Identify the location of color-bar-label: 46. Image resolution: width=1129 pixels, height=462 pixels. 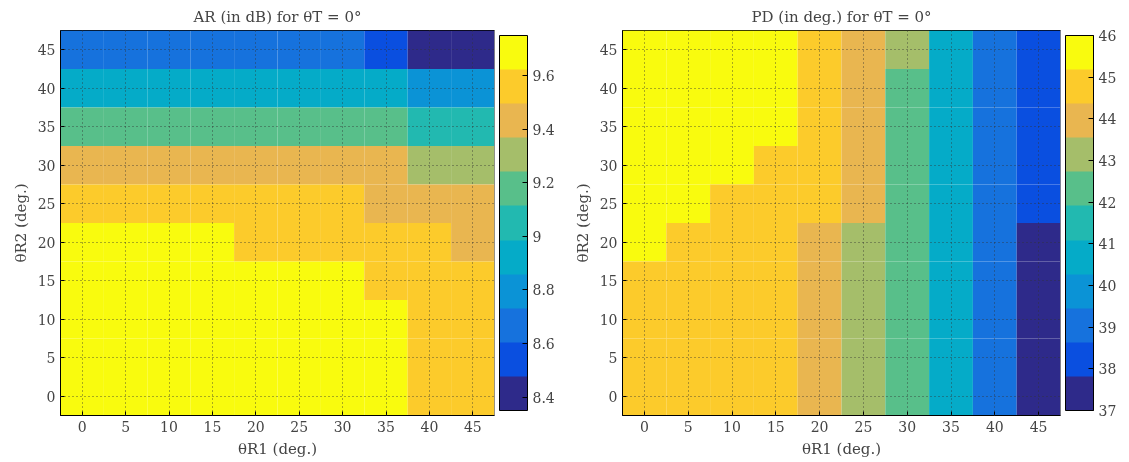
(1107, 36).